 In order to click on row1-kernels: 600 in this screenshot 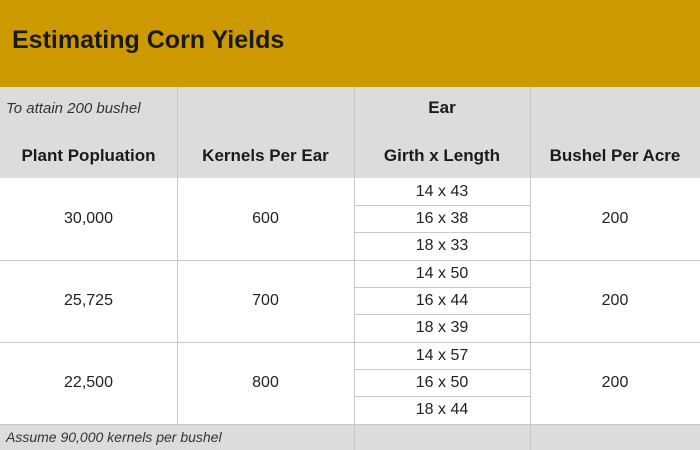, I will do `click(265, 218)`.